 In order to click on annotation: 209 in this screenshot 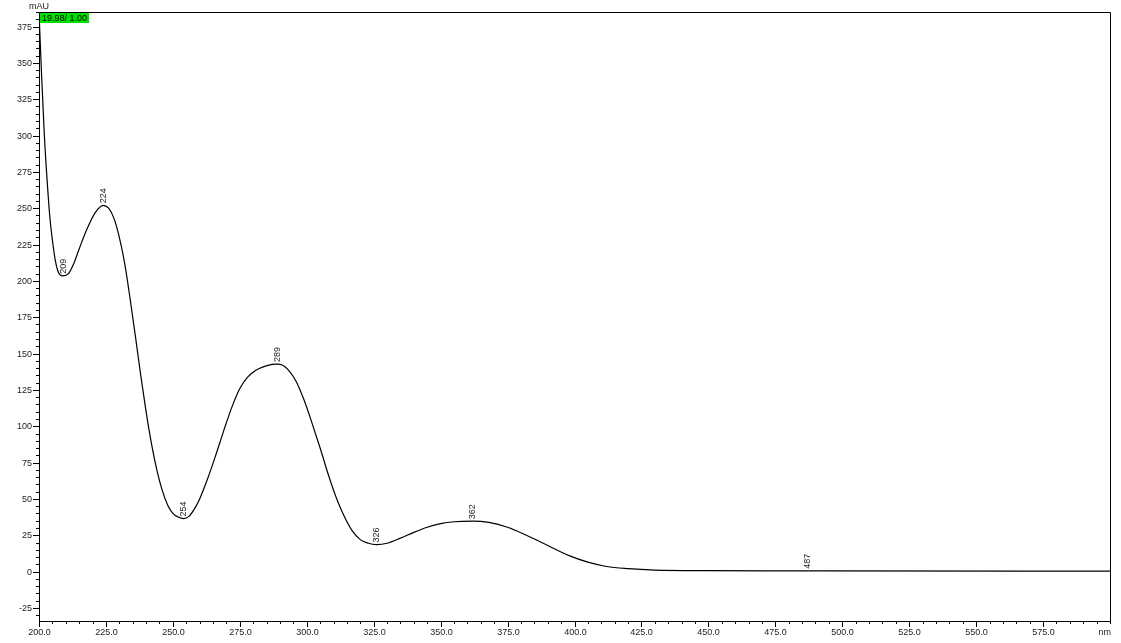, I will do `click(62, 266)`.